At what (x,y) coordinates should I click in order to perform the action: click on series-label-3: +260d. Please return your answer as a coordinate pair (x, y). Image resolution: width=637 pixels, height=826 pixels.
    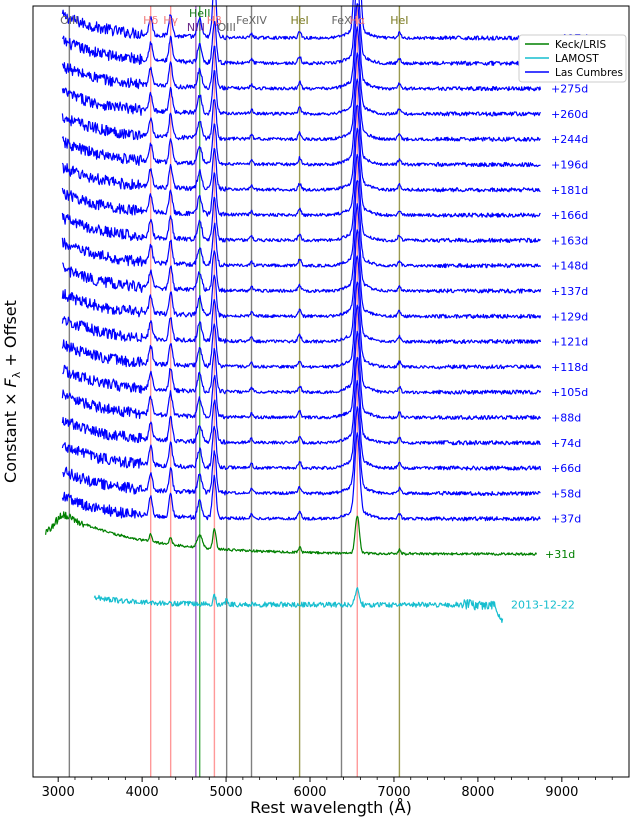
    Looking at the image, I should click on (569, 114).